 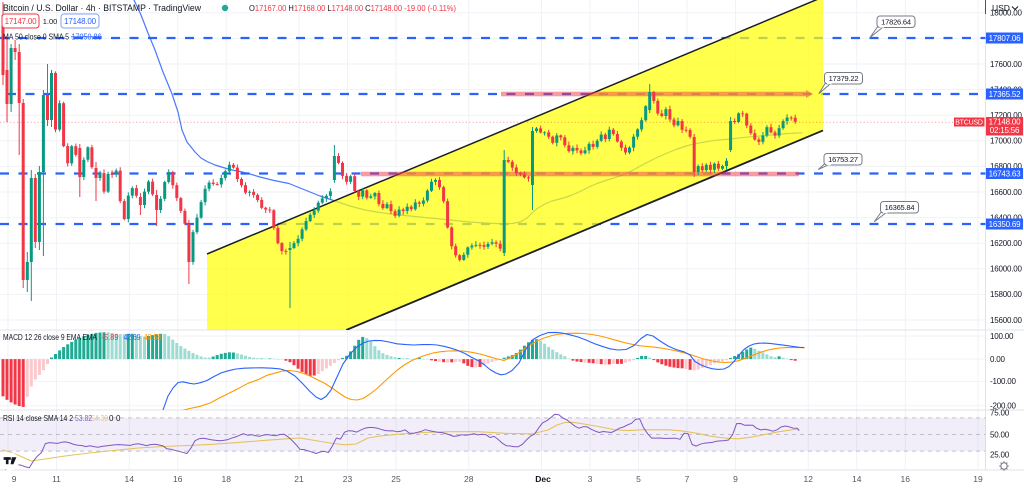 I want to click on svg-text: 17365.52, so click(x=1005, y=94).